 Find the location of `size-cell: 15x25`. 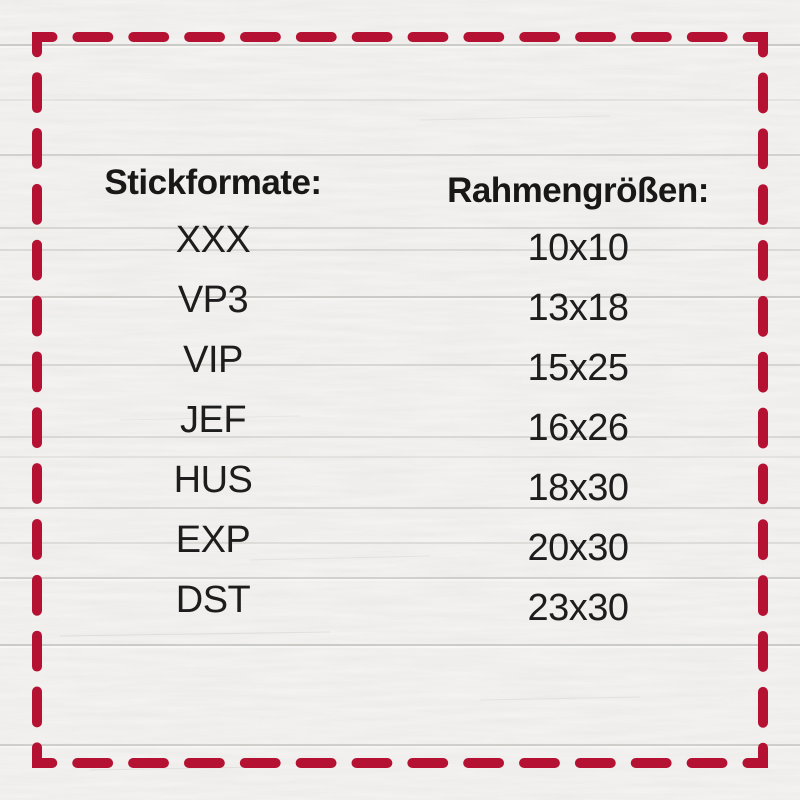

size-cell: 15x25 is located at coordinates (578, 368).